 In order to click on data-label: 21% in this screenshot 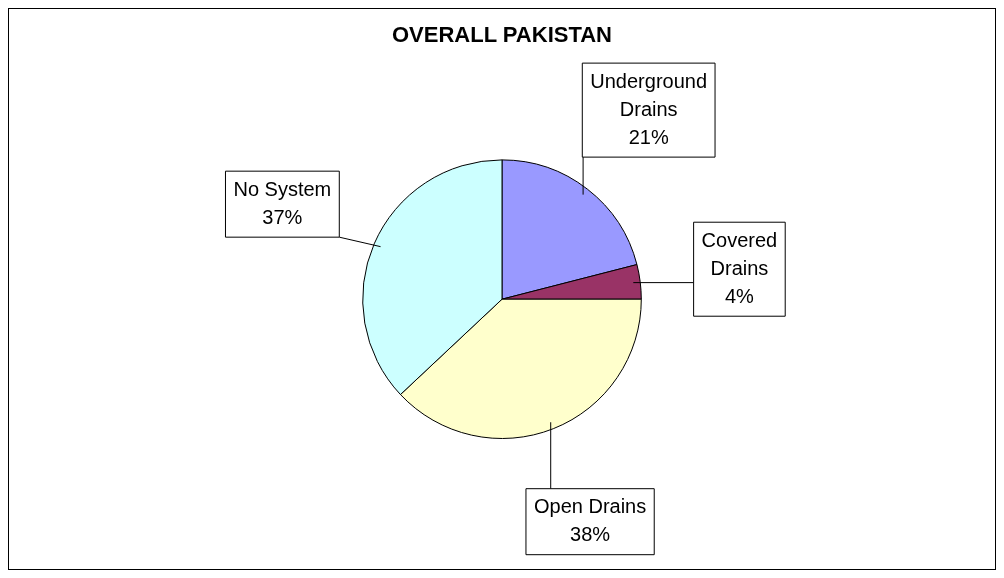, I will do `click(648, 136)`.